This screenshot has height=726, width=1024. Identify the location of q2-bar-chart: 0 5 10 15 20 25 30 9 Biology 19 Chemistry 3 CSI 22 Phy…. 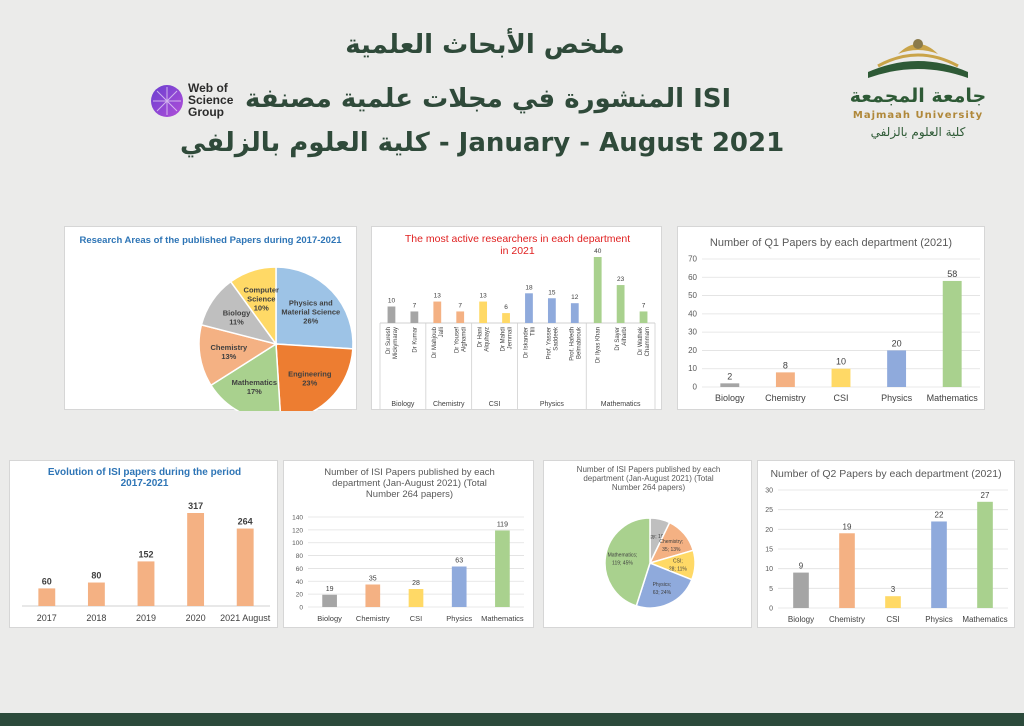
(886, 556).